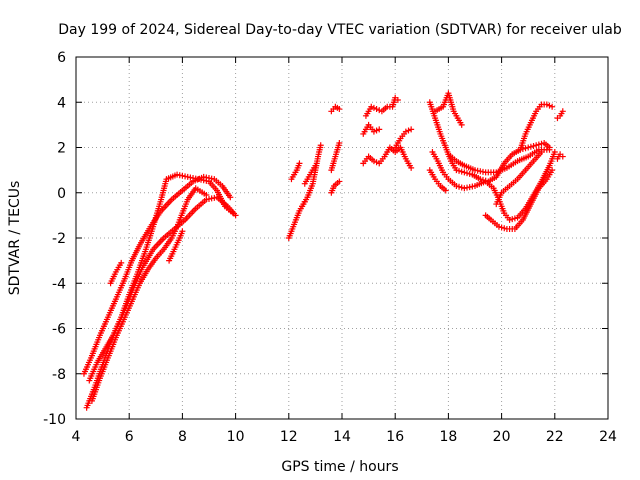 This screenshot has height=480, width=640. Describe the element at coordinates (339, 467) in the screenshot. I see `x-axis-label: GPS time / hours` at that location.